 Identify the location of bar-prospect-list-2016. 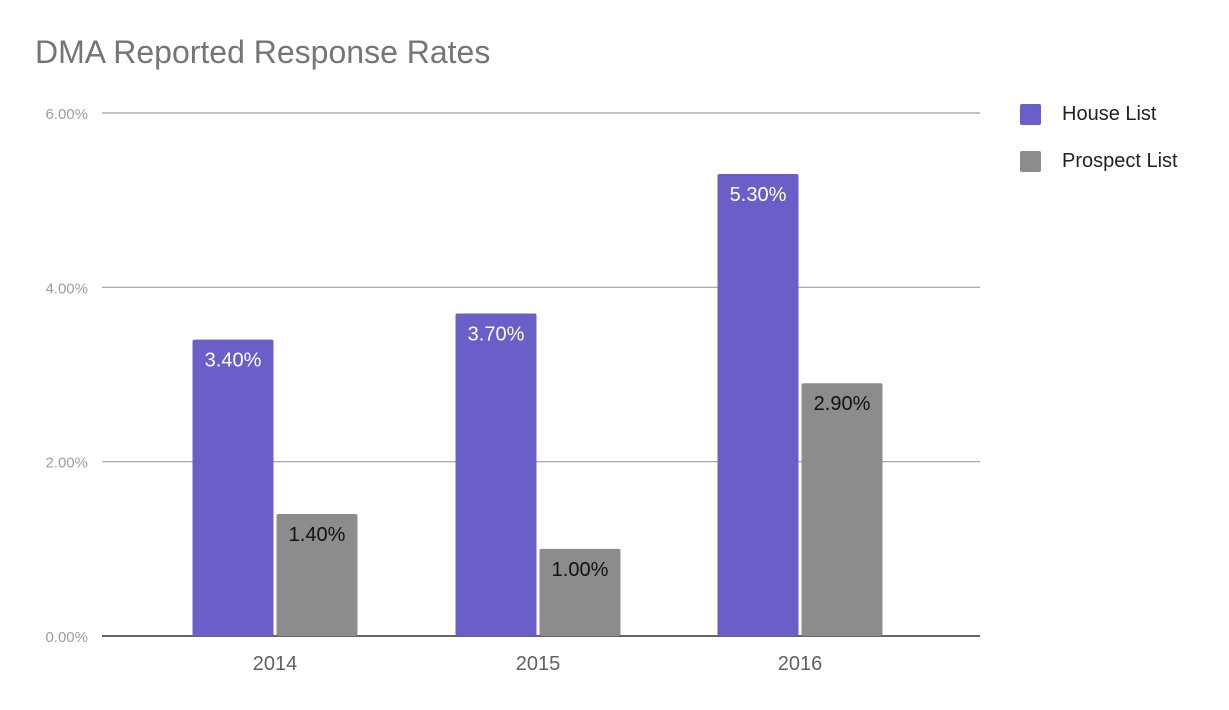
(842, 509).